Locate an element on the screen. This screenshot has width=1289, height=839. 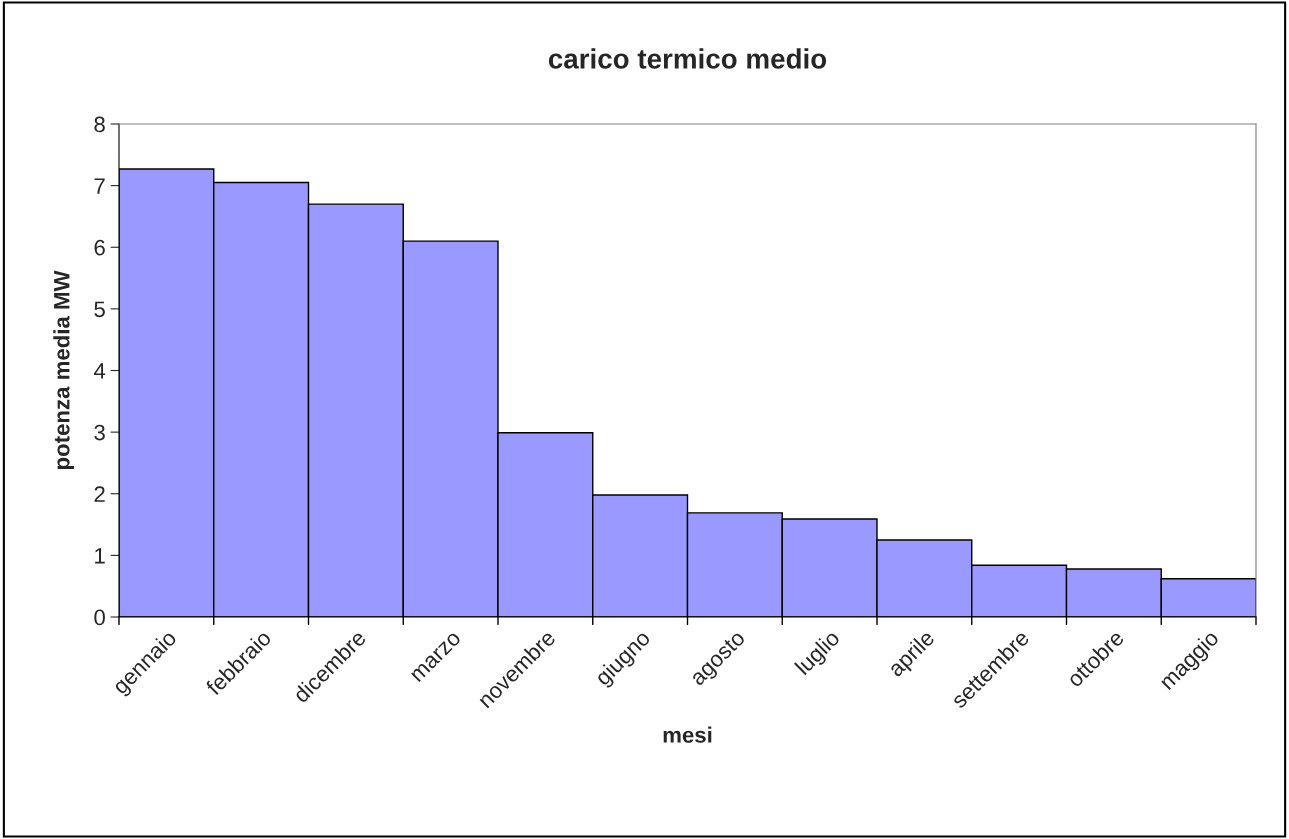
x-axis-title: mesi is located at coordinates (687, 734).